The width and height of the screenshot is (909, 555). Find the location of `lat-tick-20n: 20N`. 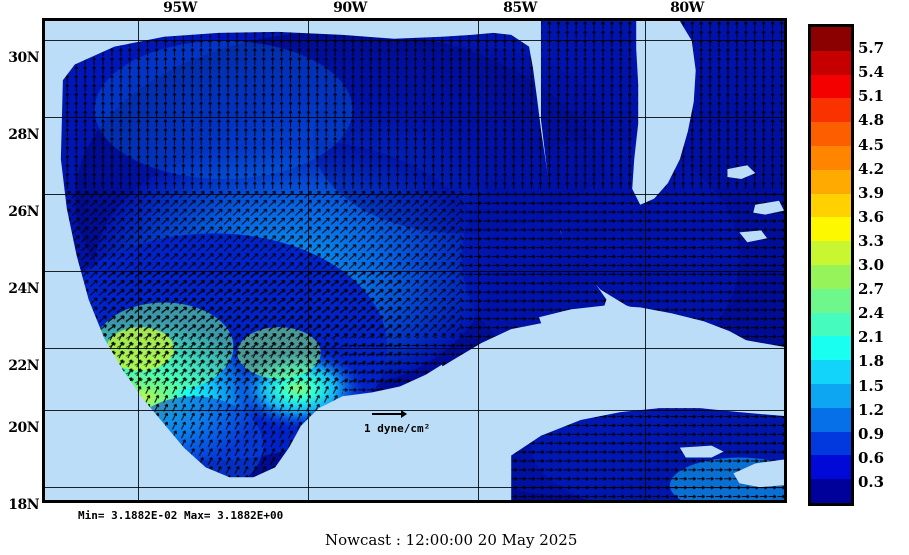

lat-tick-20n: 20N is located at coordinates (23, 428).